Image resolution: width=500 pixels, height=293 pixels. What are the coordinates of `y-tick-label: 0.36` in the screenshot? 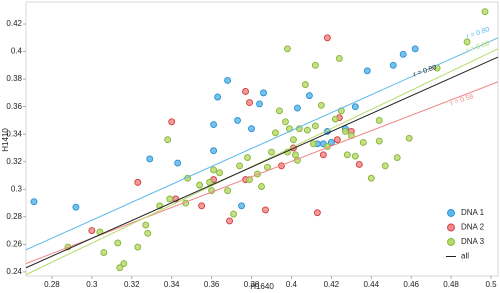 It's located at (14, 106).